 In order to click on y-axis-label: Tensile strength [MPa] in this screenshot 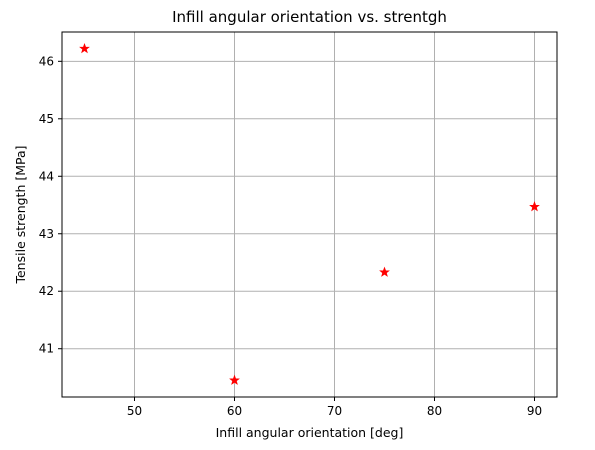, I will do `click(20, 214)`.